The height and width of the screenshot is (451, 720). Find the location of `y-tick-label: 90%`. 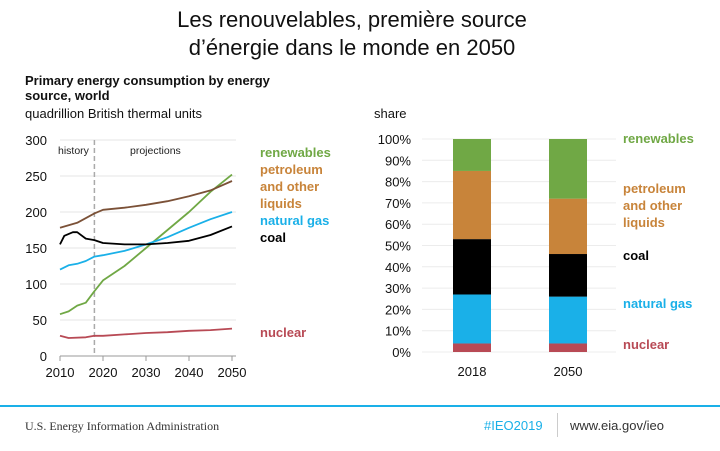

y-tick-label: 90% is located at coordinates (398, 160).